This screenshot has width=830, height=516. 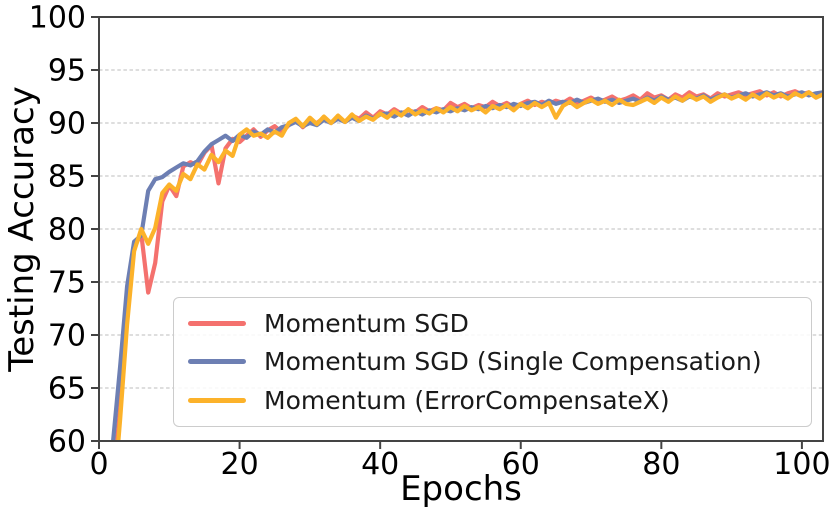 I want to click on y-tick-label-70: 70, so click(x=67, y=336).